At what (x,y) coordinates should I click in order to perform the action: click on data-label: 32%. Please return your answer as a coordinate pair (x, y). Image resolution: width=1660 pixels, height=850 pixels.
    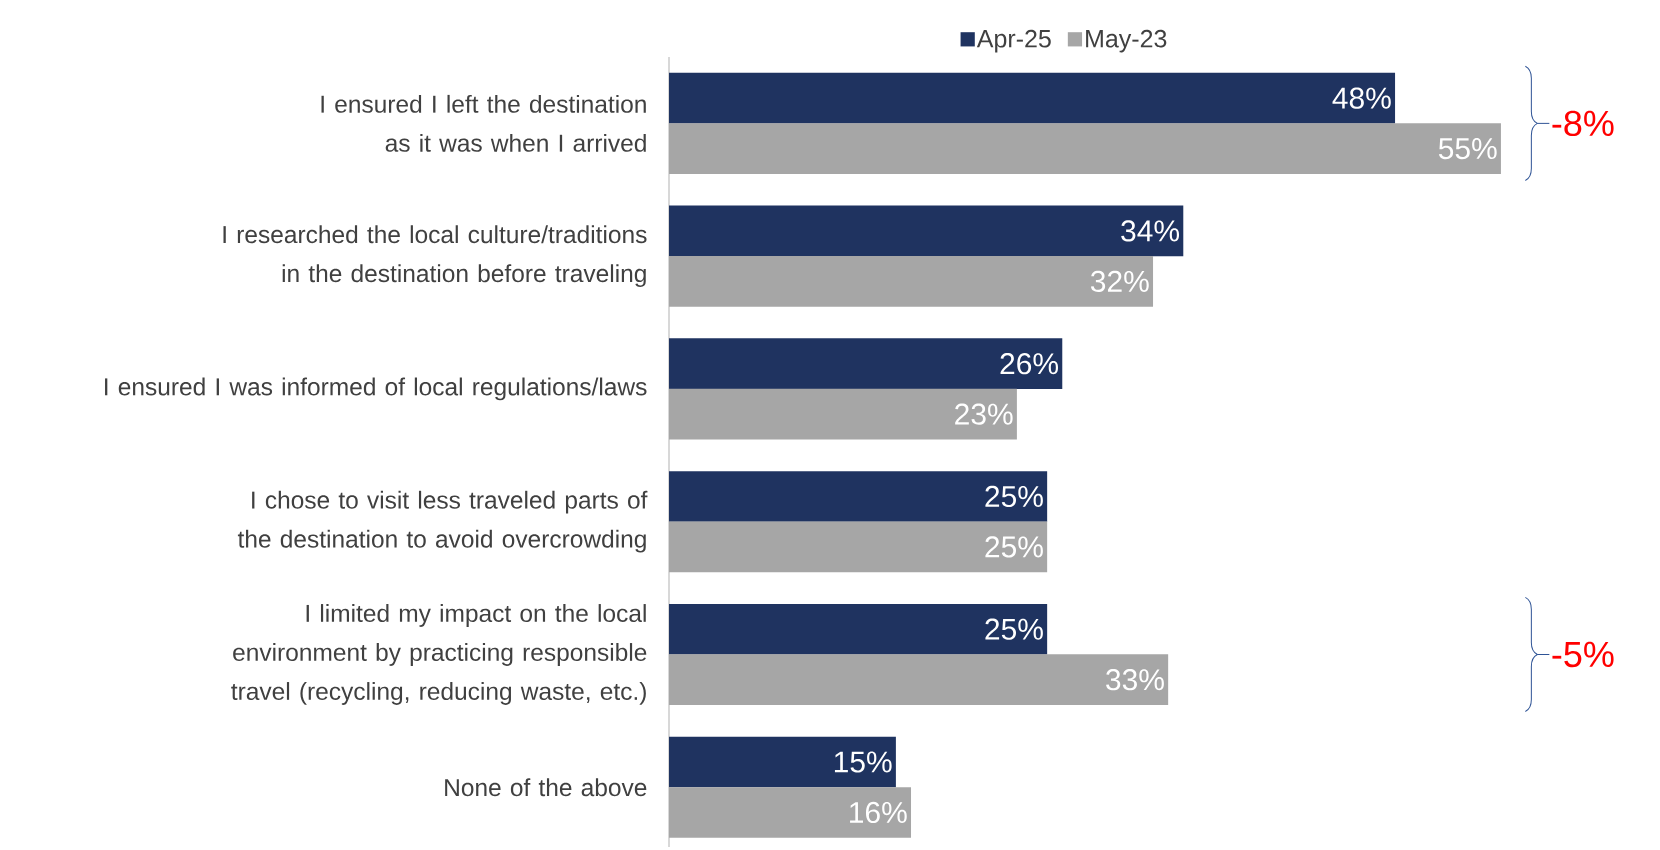
    Looking at the image, I should click on (1119, 281).